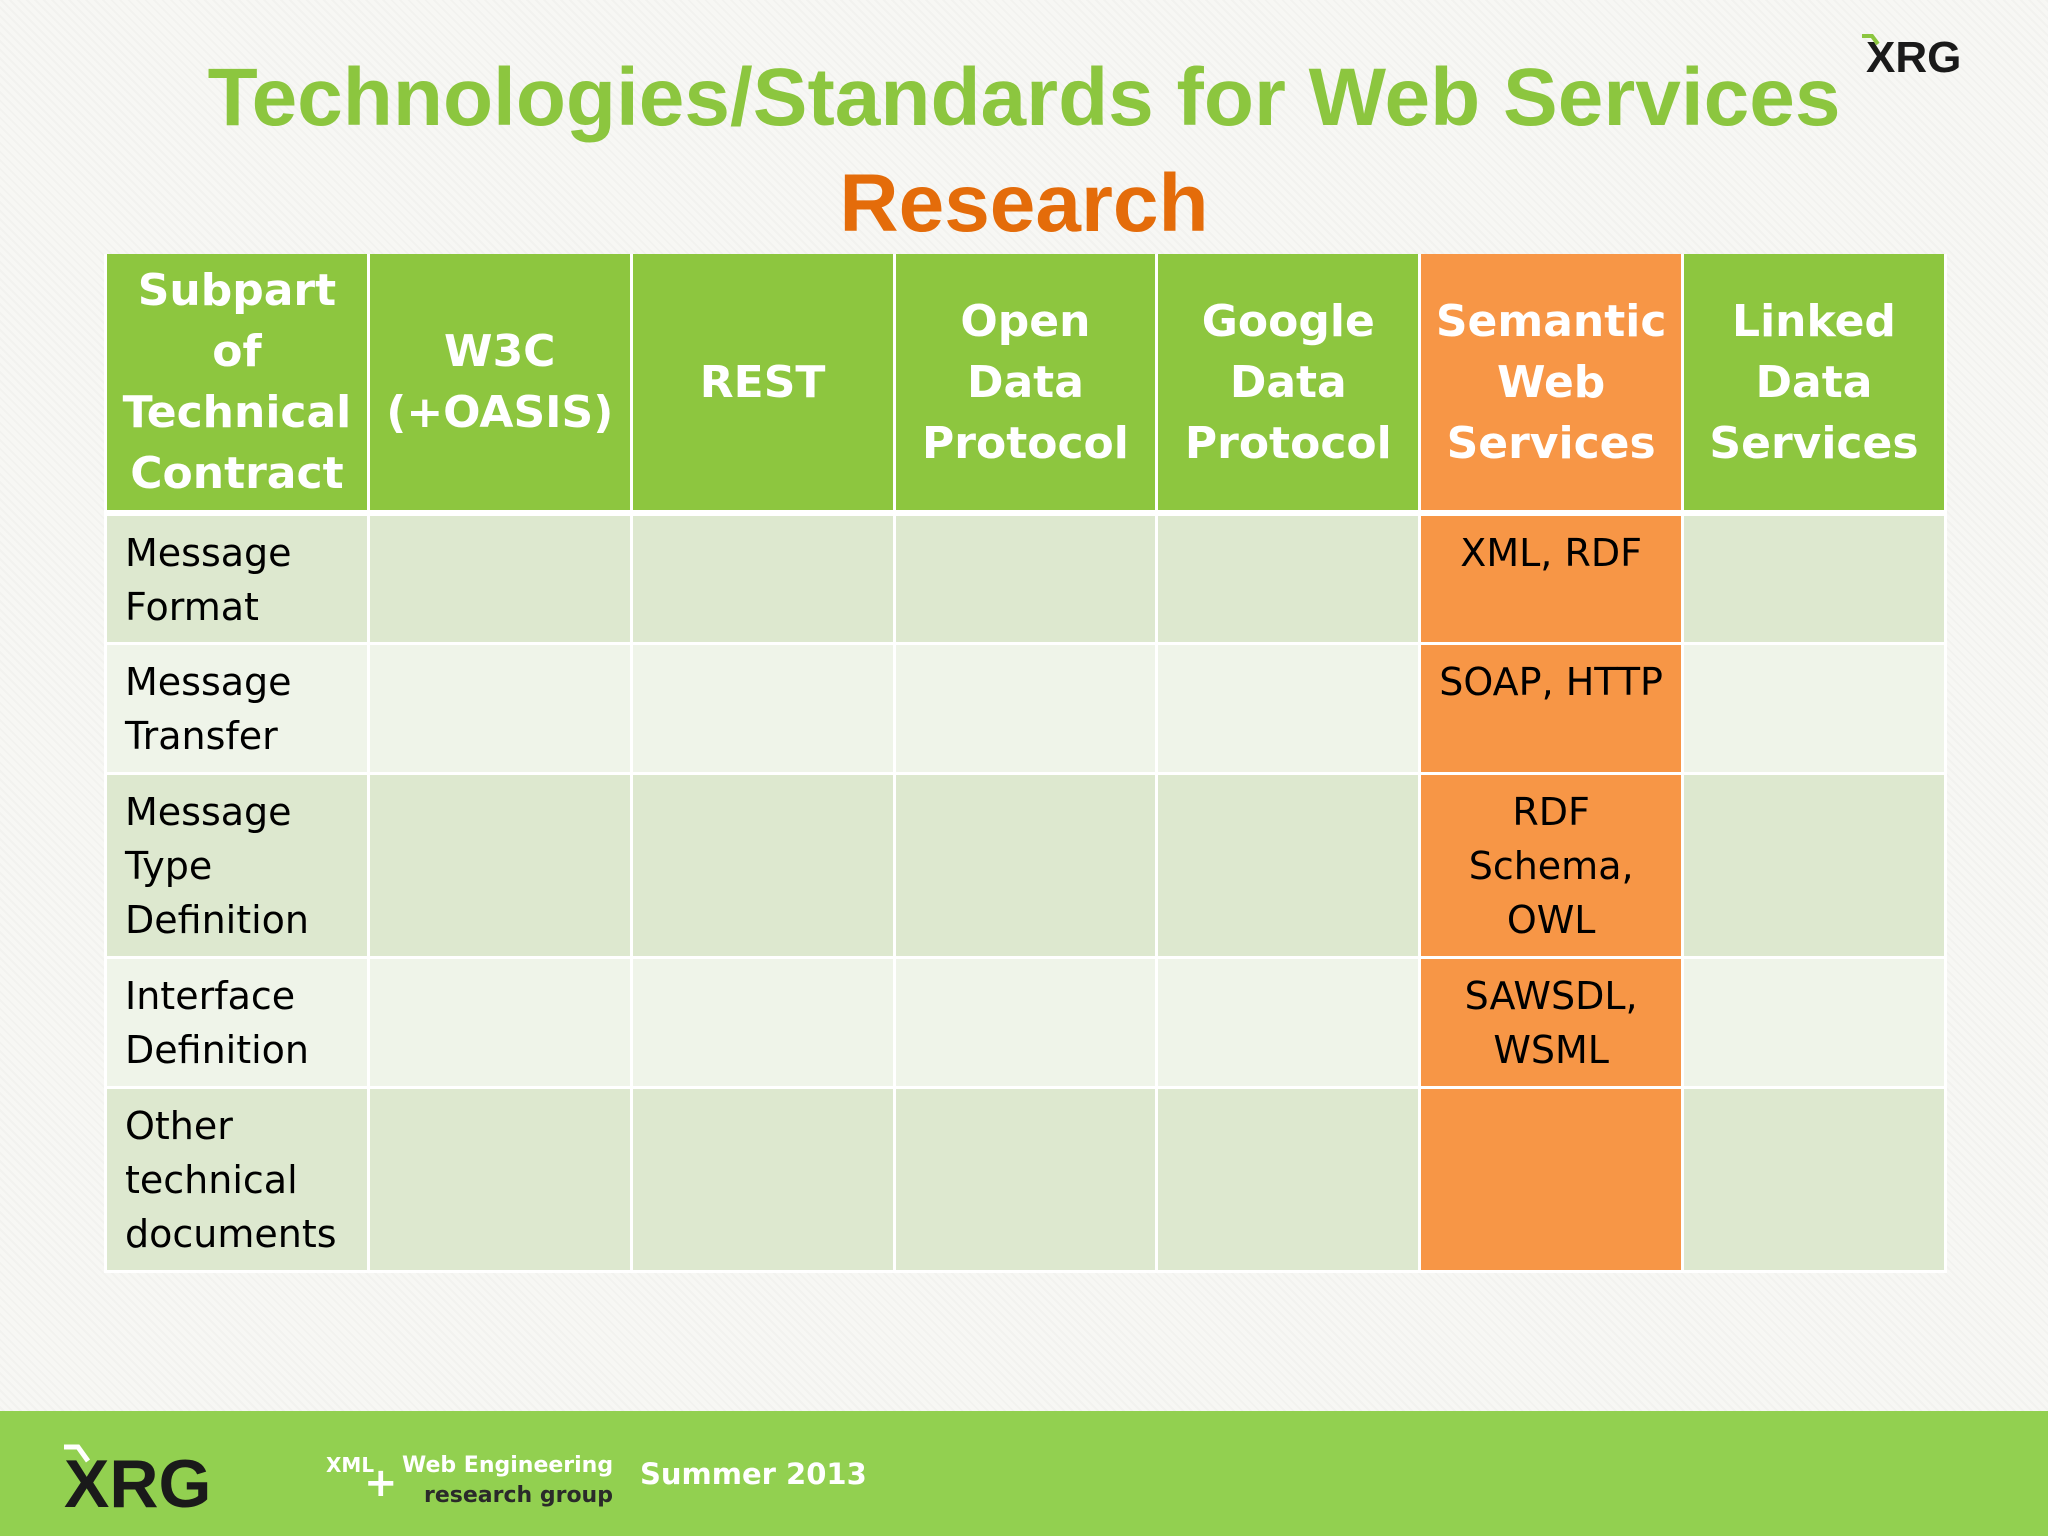  What do you see at coordinates (1288, 385) in the screenshot?
I see `column-header: Google Data Protocol` at bounding box center [1288, 385].